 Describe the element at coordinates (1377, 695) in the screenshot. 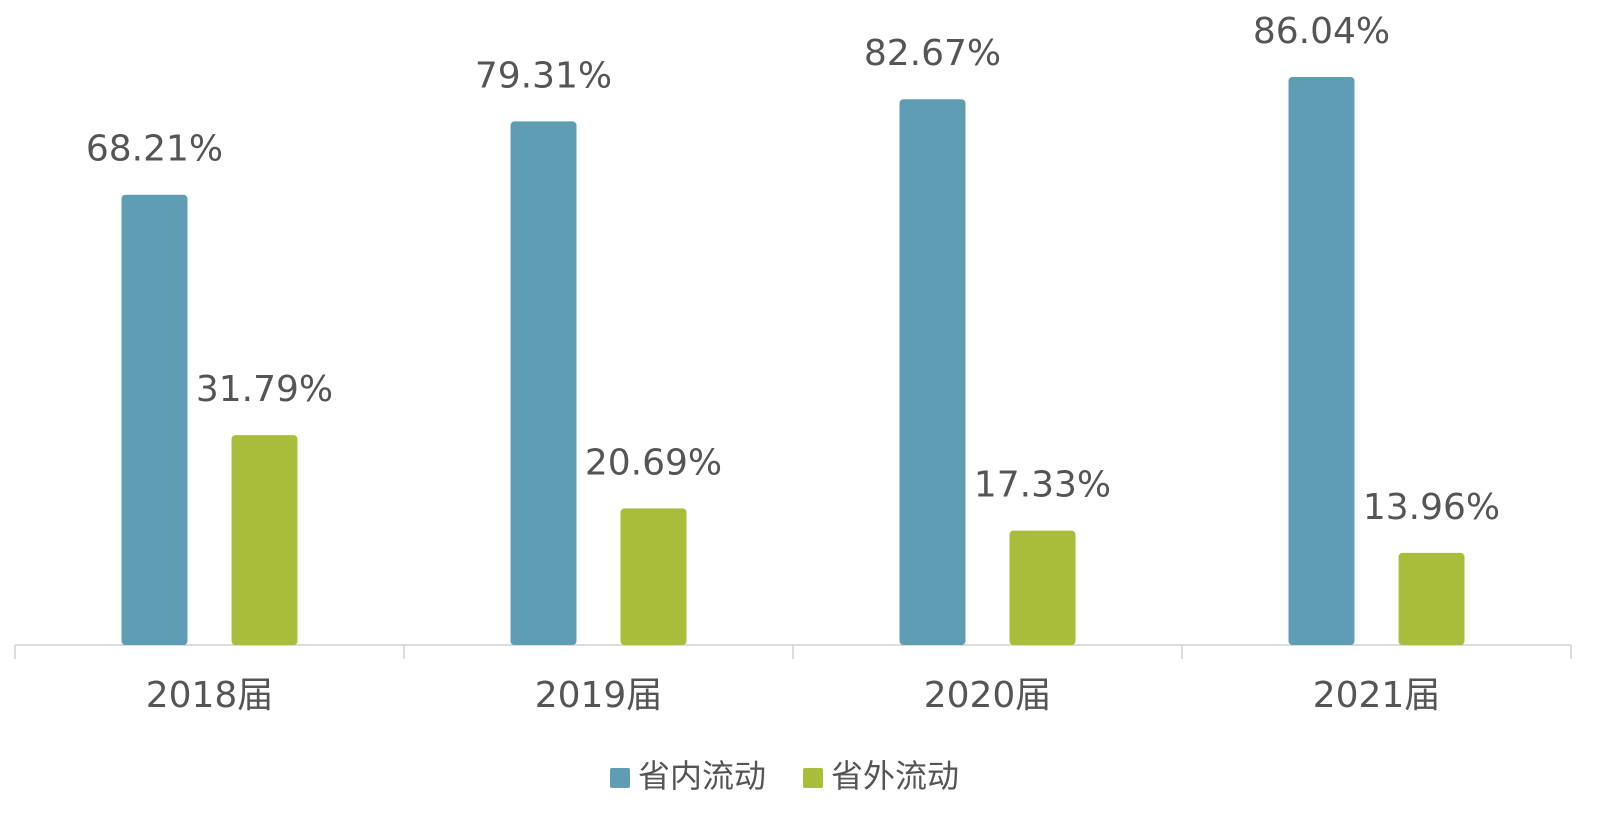

I see `x-tick-label: 2021届` at that location.